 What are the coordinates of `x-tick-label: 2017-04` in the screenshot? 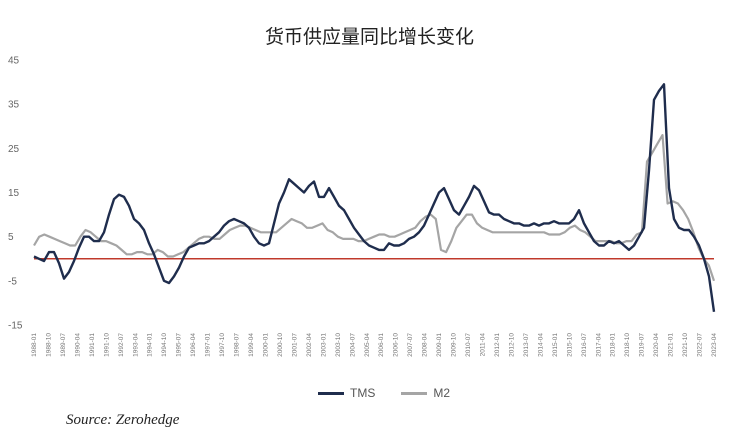 It's located at (598, 345).